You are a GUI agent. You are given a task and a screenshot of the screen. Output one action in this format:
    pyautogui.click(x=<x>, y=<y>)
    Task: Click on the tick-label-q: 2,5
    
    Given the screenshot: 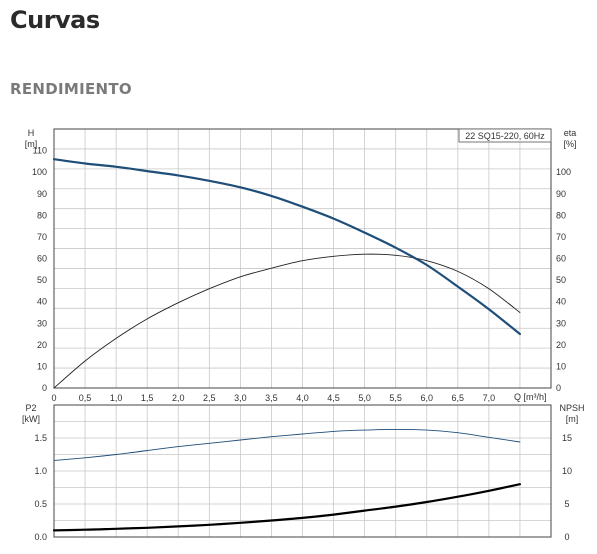 What is the action you would take?
    pyautogui.click(x=209, y=398)
    